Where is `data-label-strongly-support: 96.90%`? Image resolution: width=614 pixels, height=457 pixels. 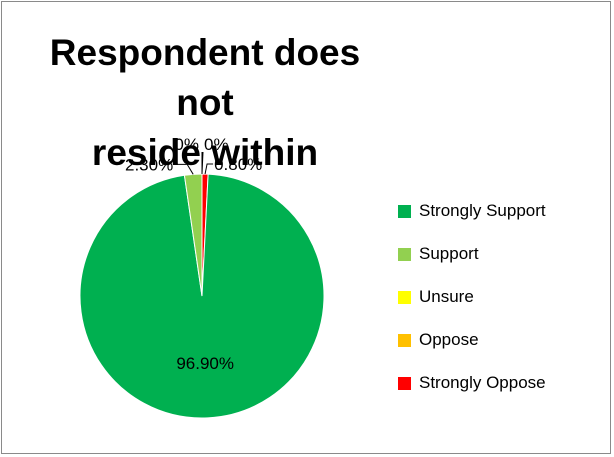 data-label-strongly-support: 96.90% is located at coordinates (205, 363).